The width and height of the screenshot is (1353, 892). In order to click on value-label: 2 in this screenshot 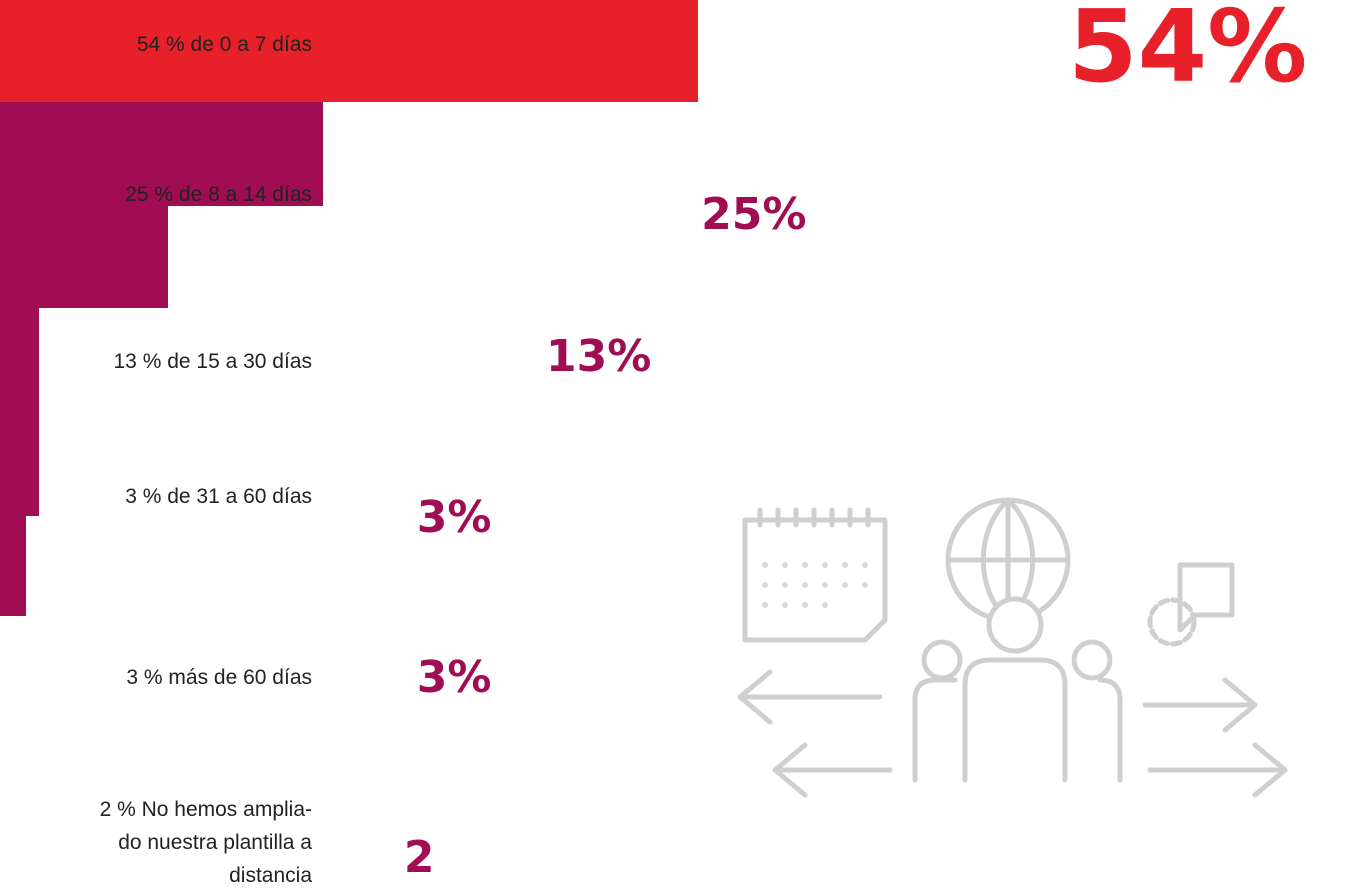, I will do `click(419, 857)`.